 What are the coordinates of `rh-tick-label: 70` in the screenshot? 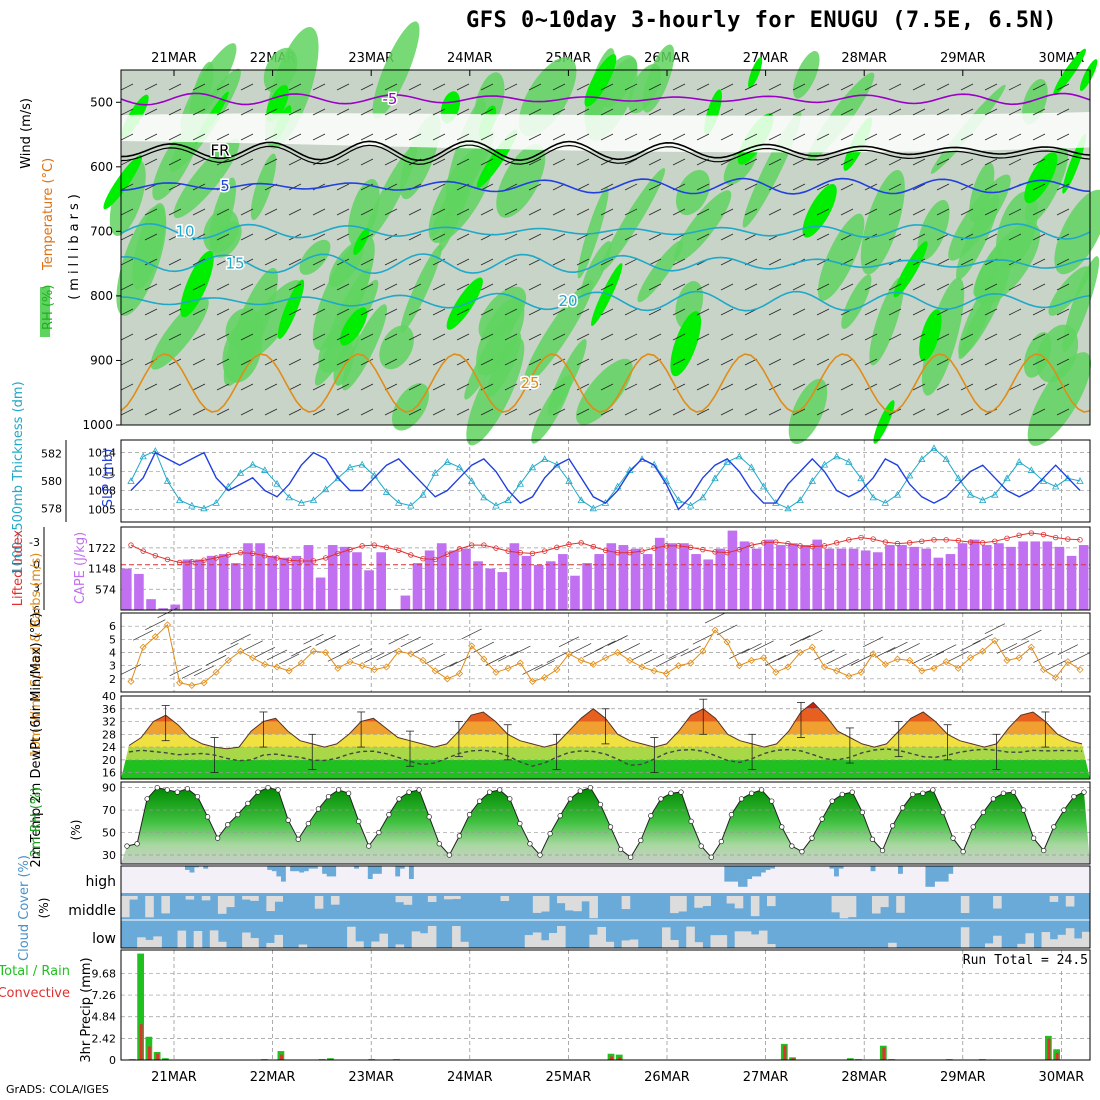 It's located at (109, 810).